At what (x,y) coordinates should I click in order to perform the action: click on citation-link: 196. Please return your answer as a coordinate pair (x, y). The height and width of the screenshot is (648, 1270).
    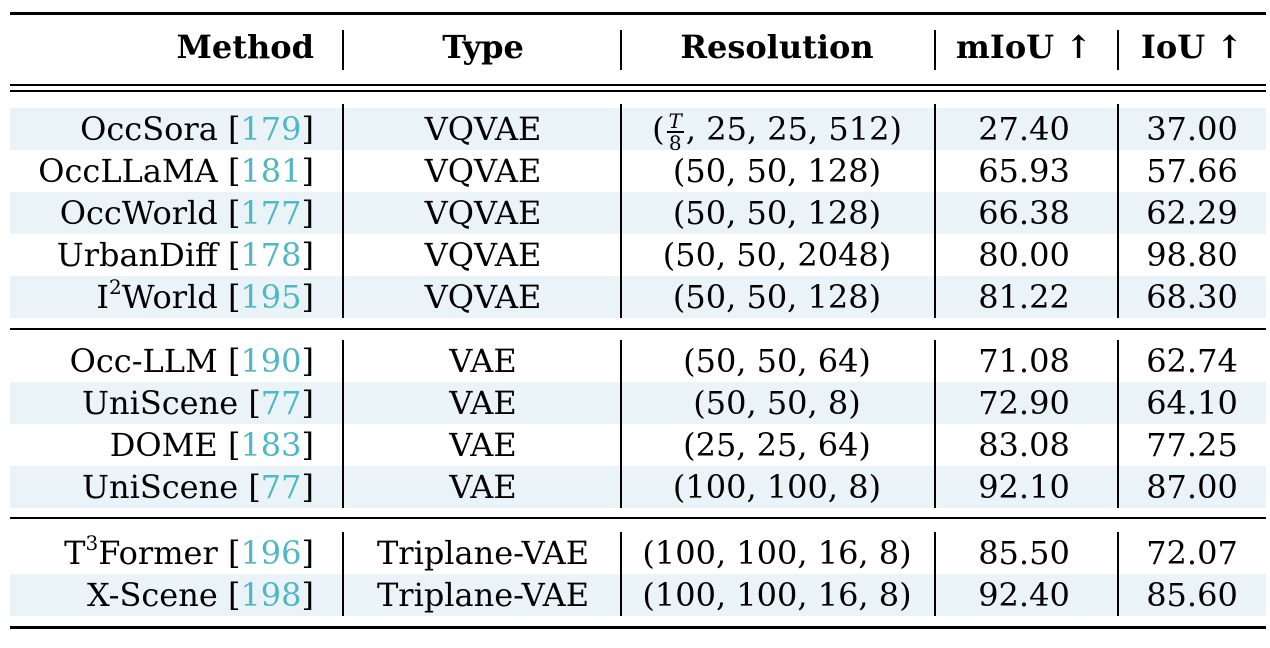
    Looking at the image, I should click on (271, 553).